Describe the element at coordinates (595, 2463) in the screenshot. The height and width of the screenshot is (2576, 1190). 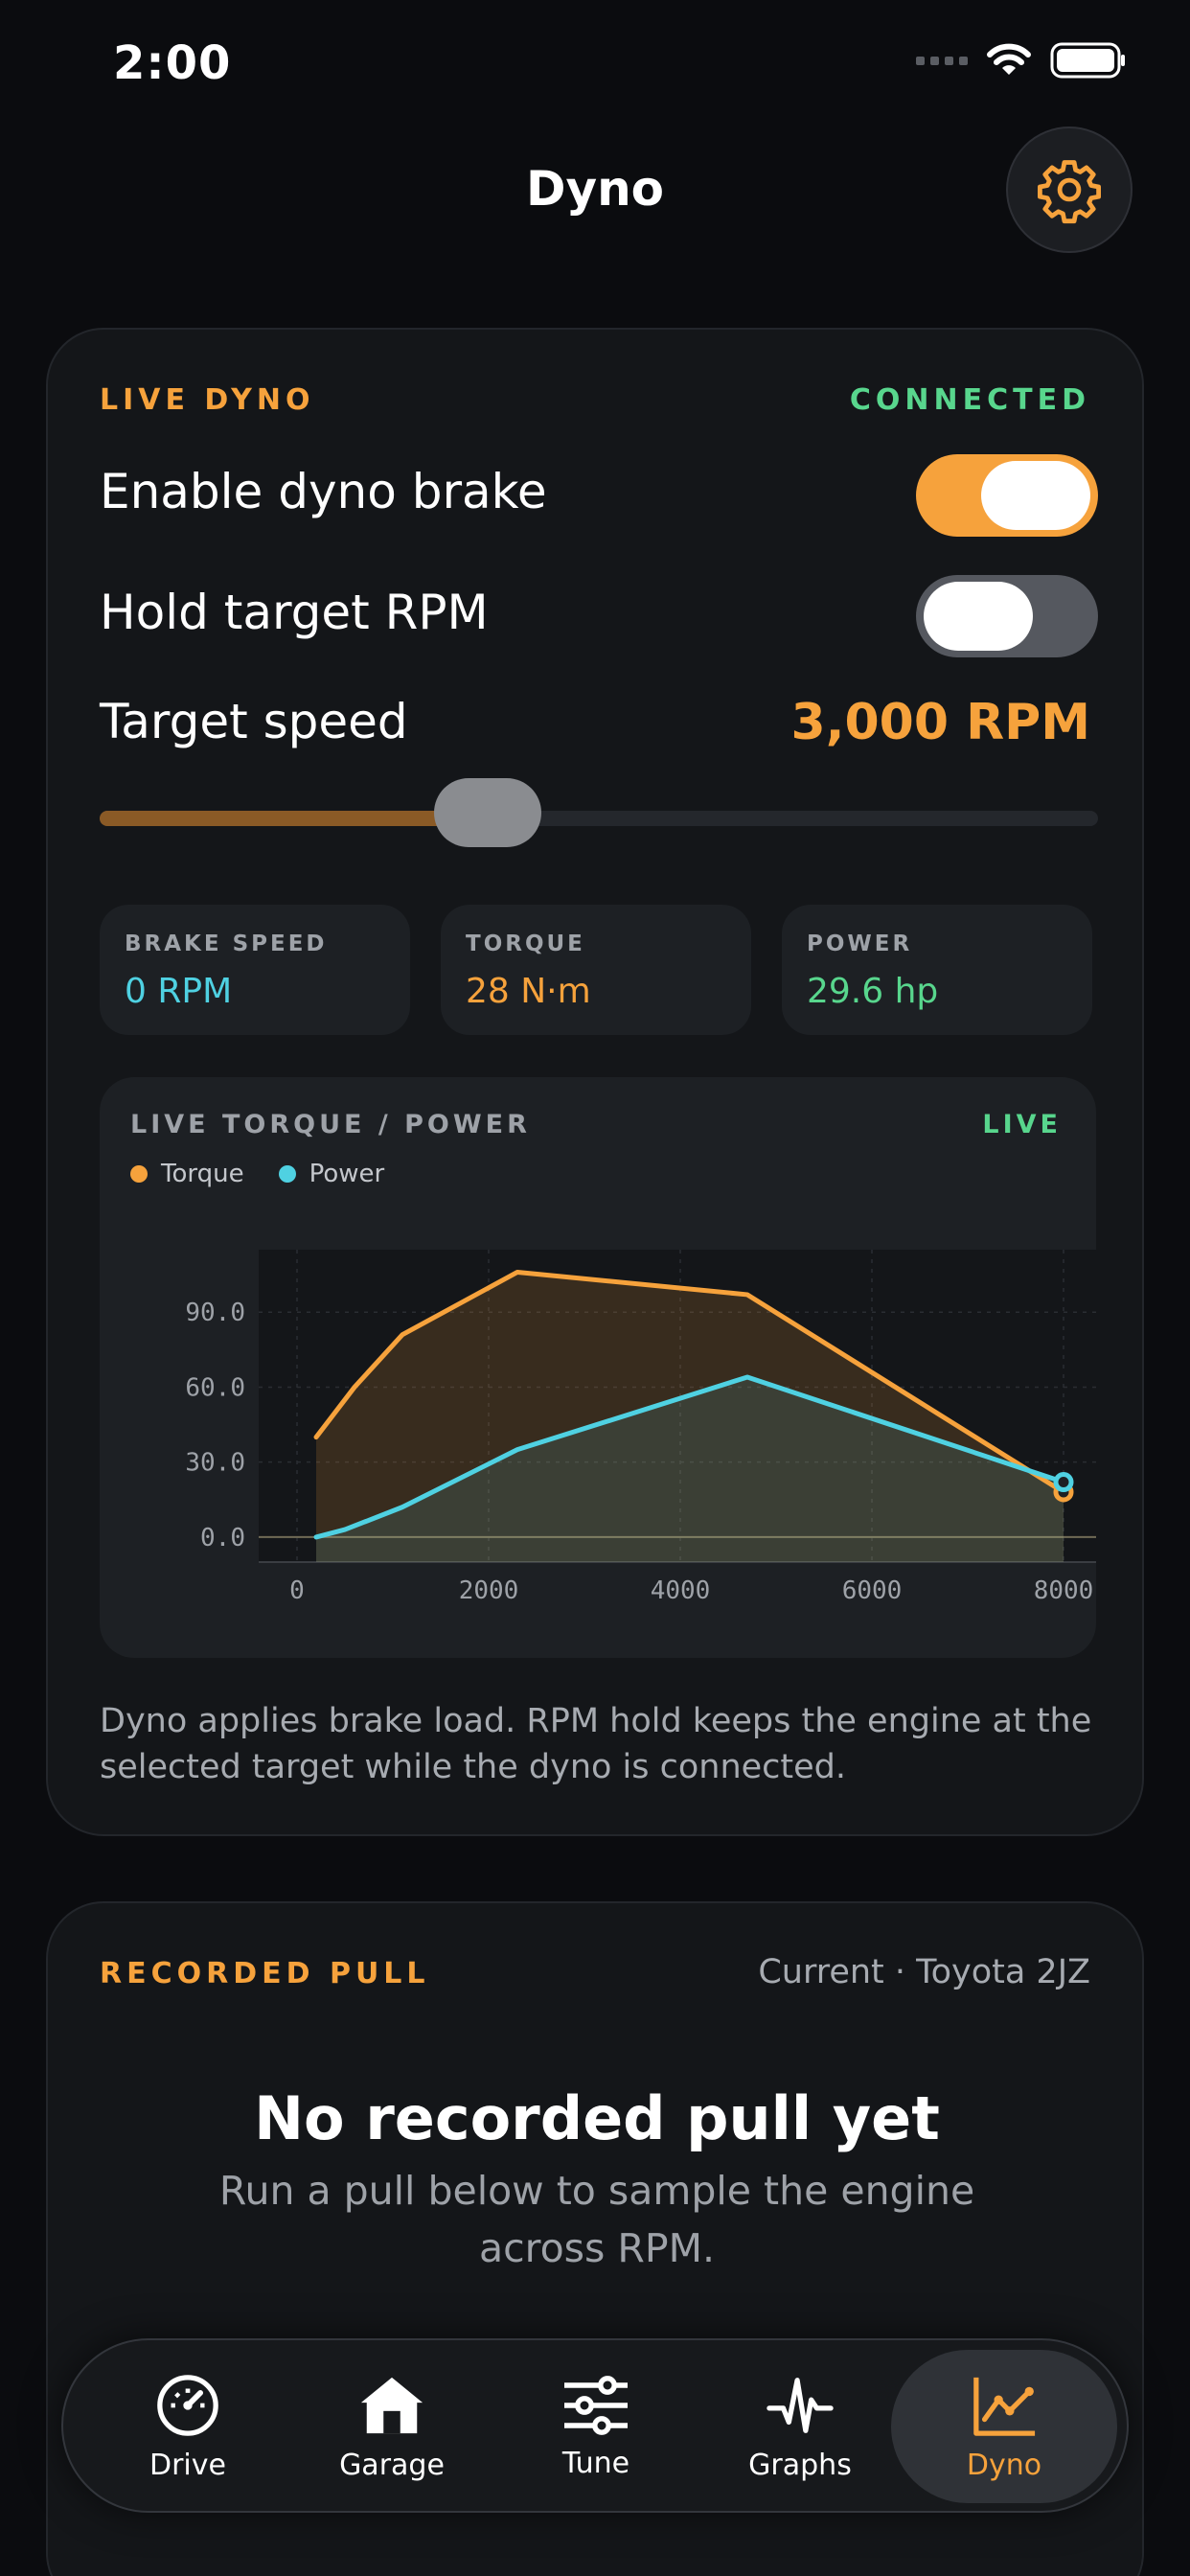
I see `tab-label: Tune` at that location.